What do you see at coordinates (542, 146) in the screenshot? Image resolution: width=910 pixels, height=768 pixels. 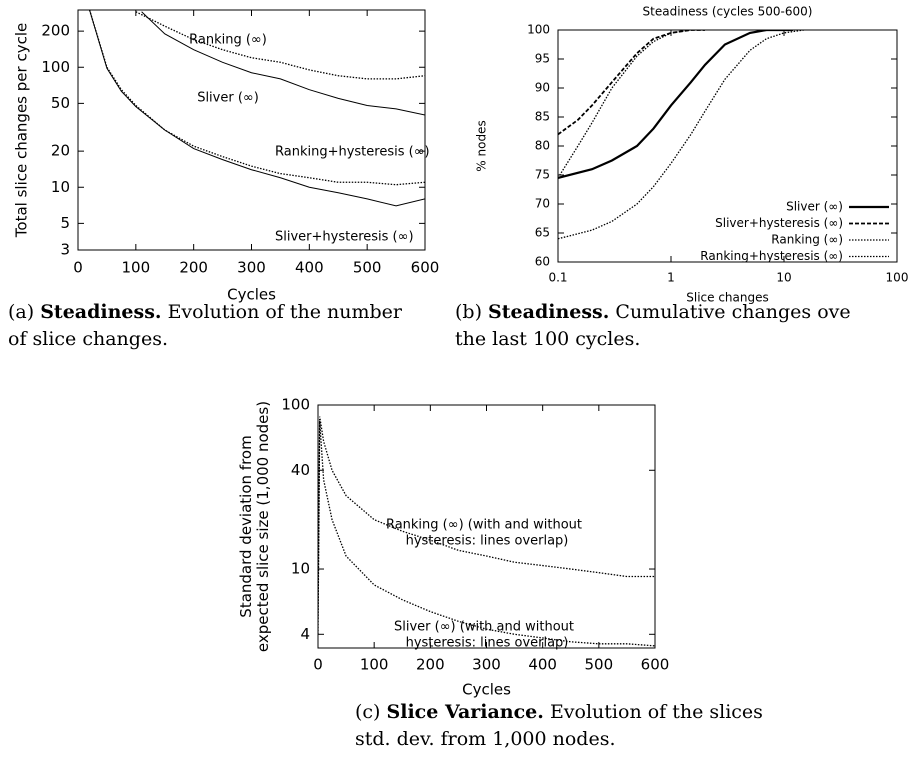 I see `y-tick-label: 80` at bounding box center [542, 146].